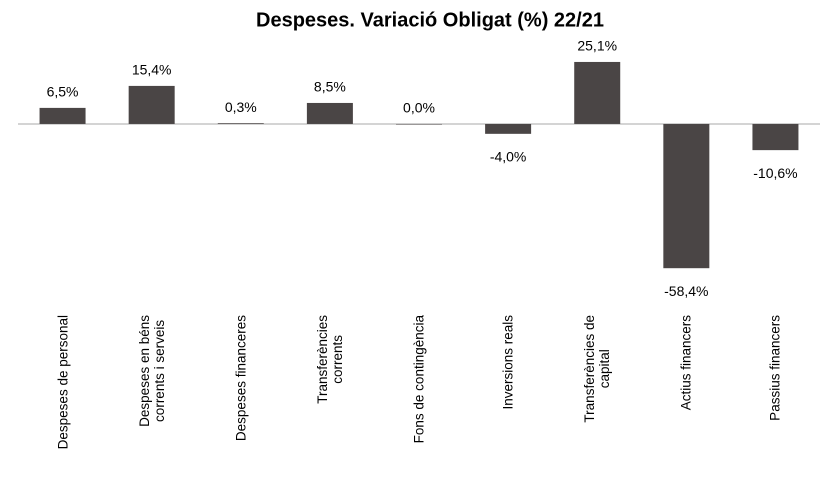 The image size is (826, 479). I want to click on data-label: 6,5%, so click(63, 92).